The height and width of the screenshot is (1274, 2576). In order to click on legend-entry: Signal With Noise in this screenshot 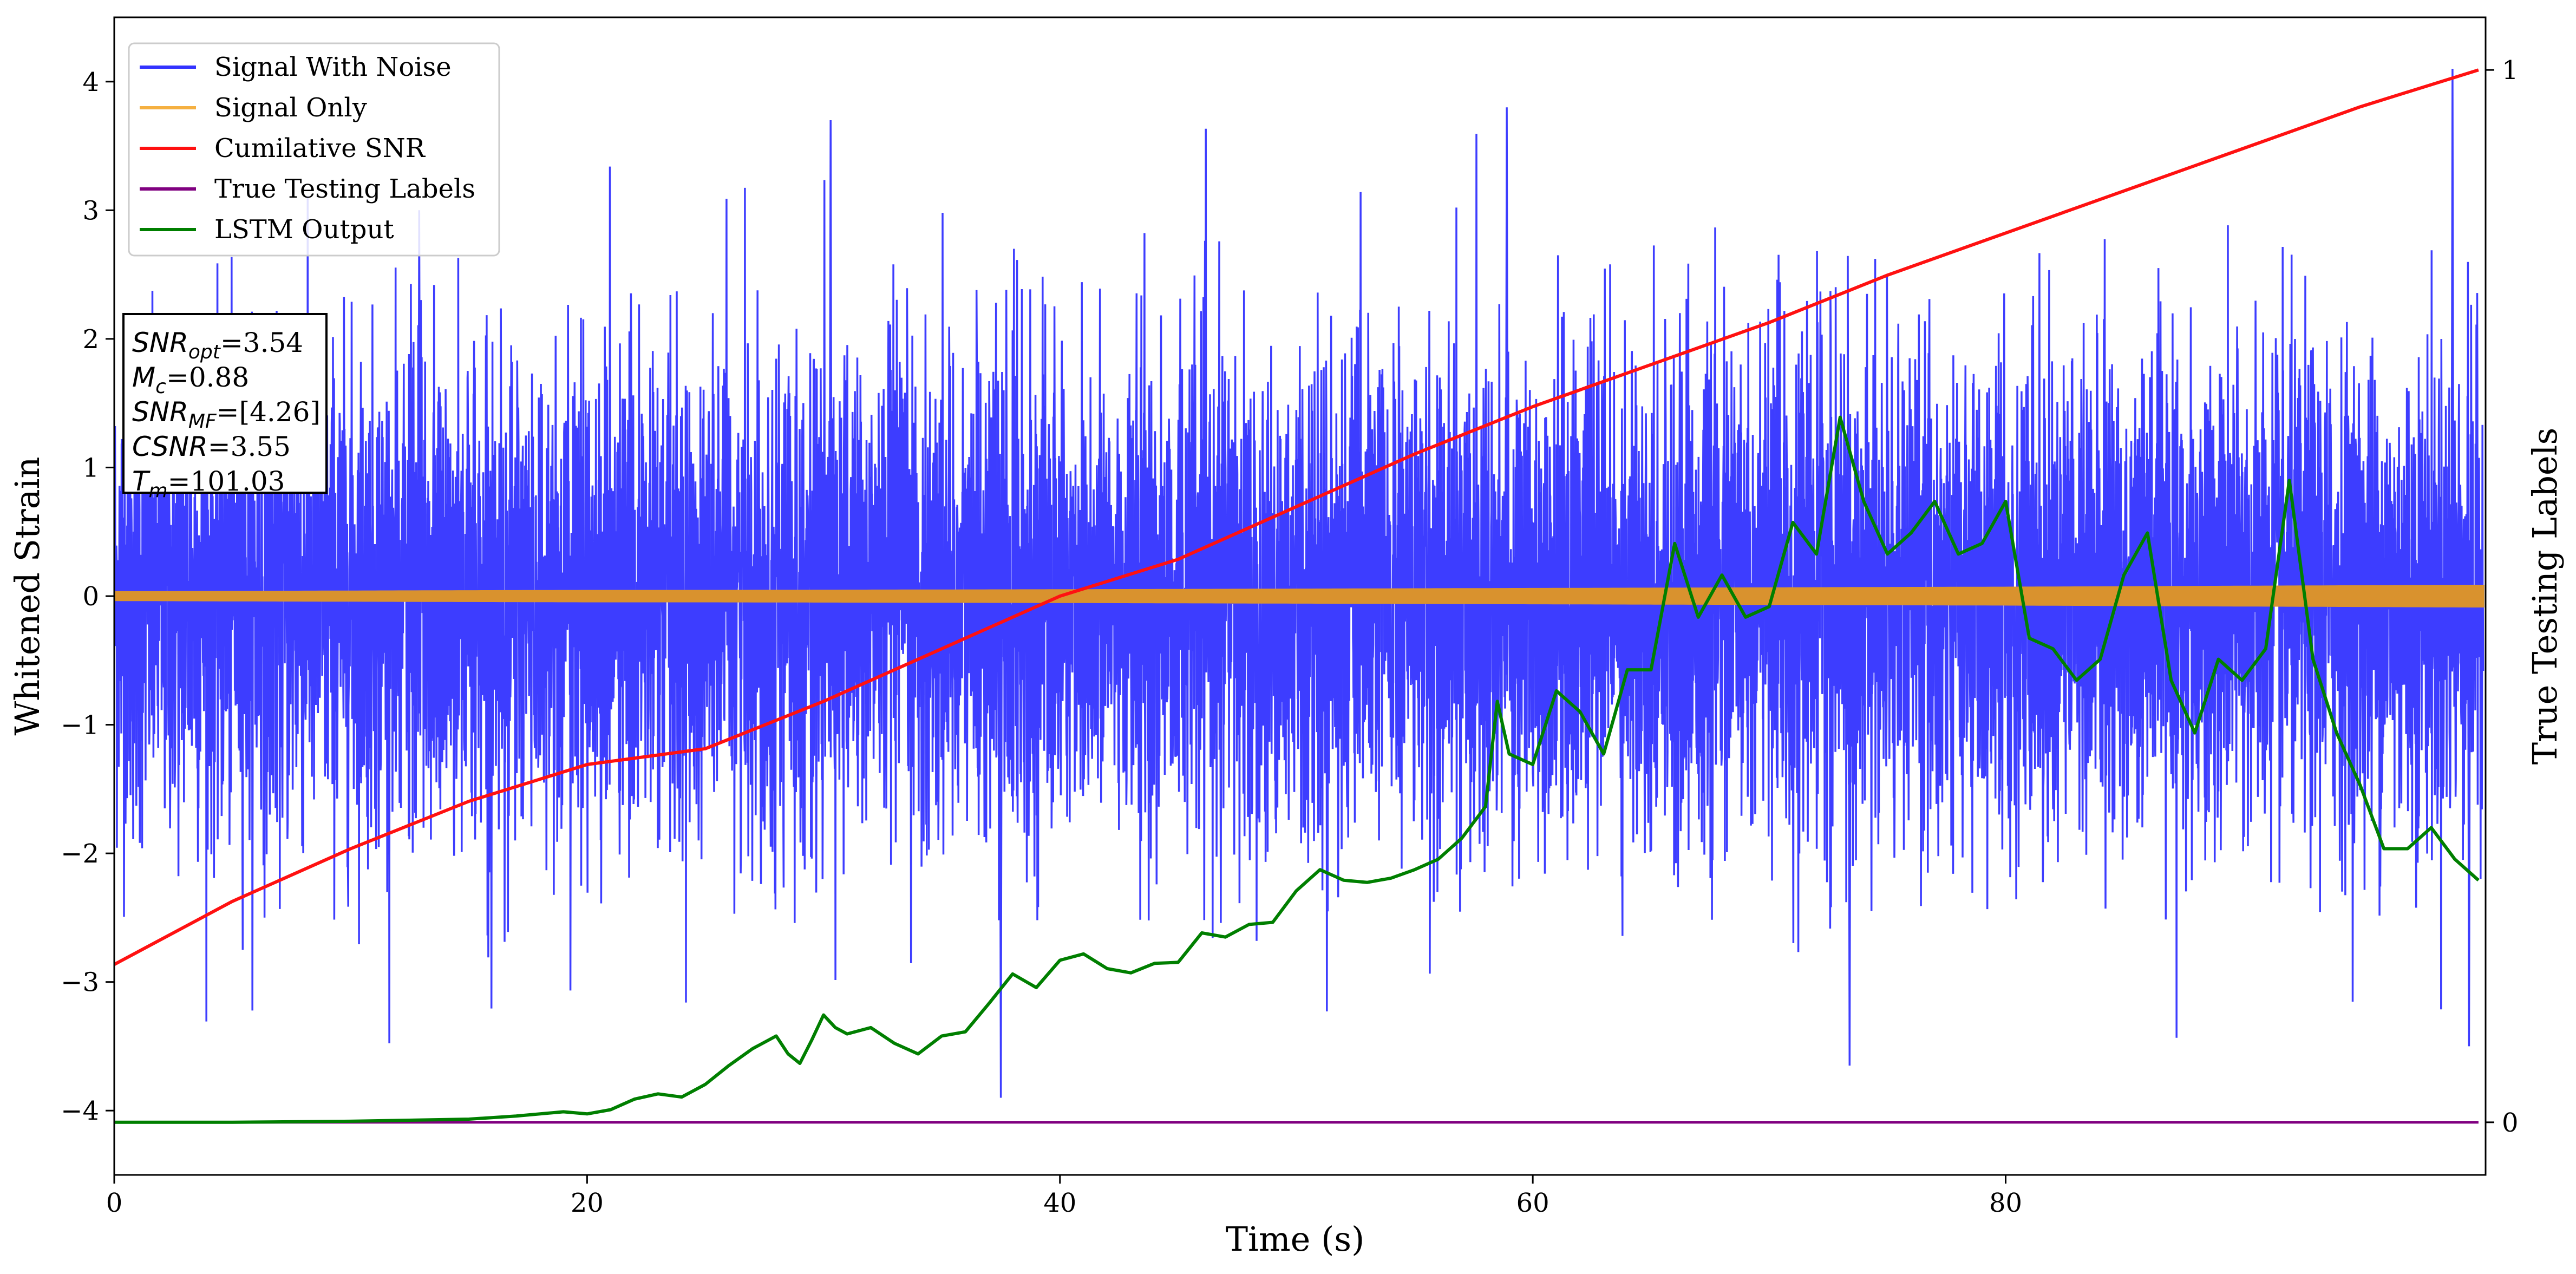, I will do `click(333, 67)`.